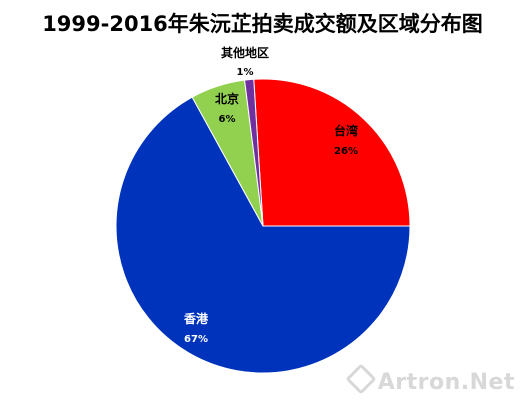  I want to click on slice-pct-other: 1%, so click(245, 72).